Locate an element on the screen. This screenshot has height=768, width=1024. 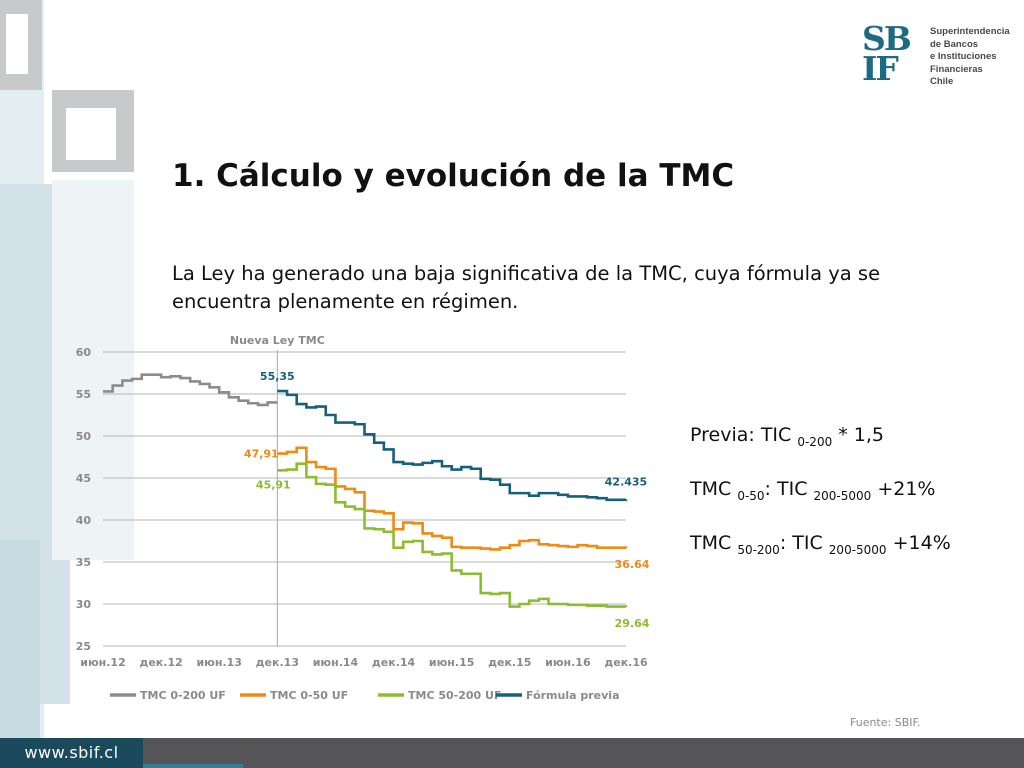
formula-rhs: * 1,5 is located at coordinates (858, 435).